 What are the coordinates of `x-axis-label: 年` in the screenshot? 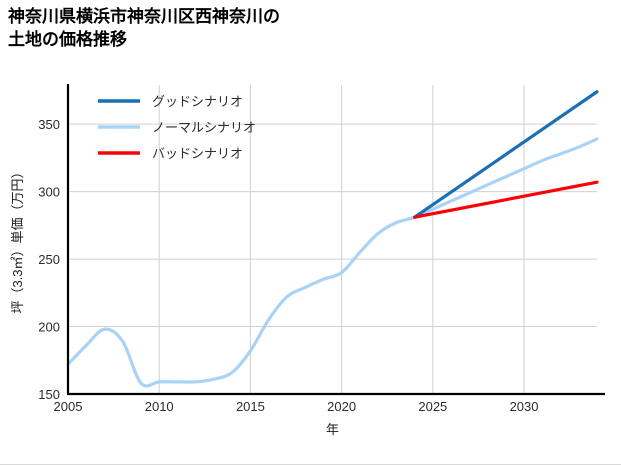 It's located at (332, 429).